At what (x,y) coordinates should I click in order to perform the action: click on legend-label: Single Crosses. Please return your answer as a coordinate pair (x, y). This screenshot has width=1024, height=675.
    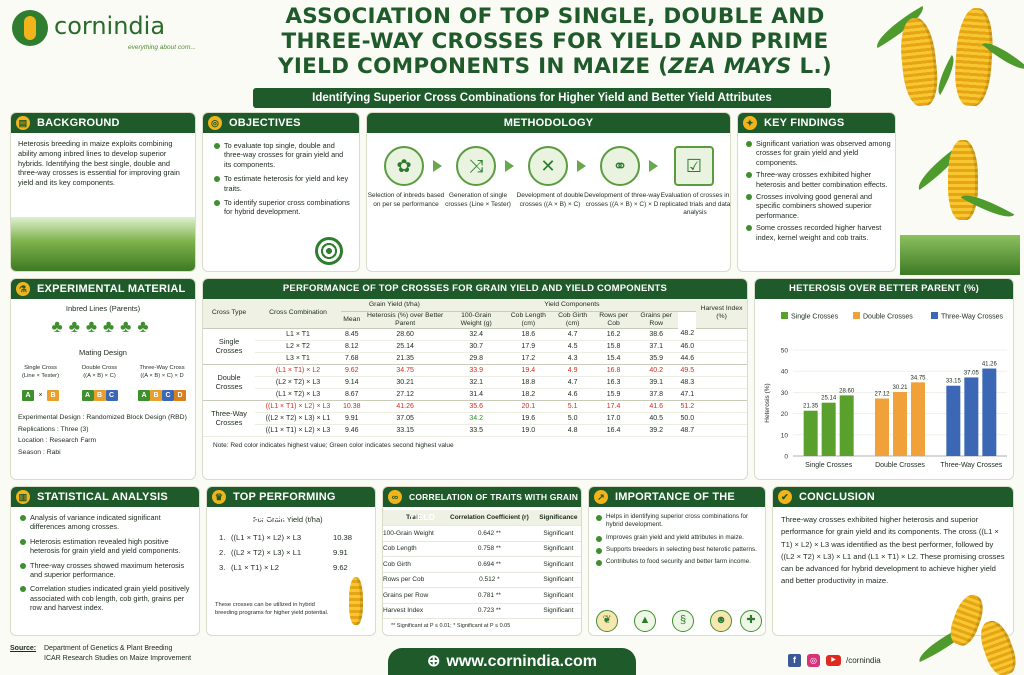
    Looking at the image, I should click on (815, 317).